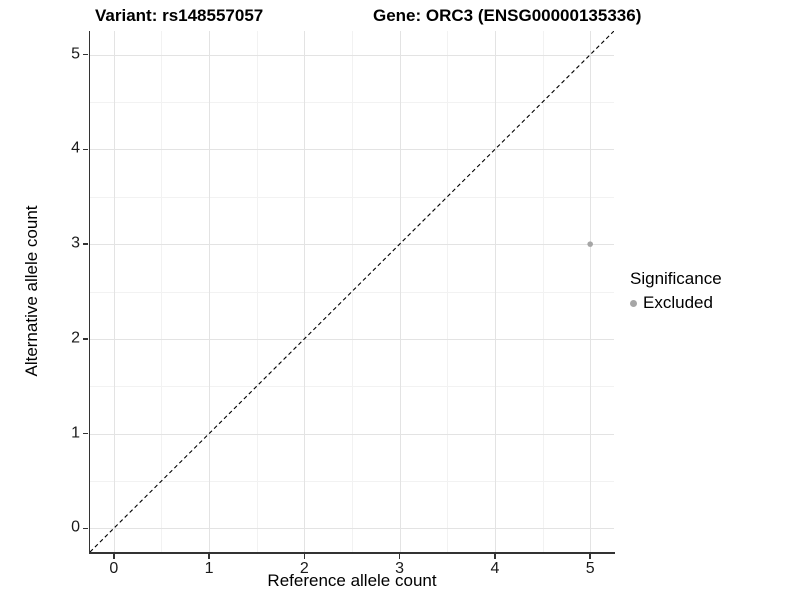 The width and height of the screenshot is (800, 600). Describe the element at coordinates (209, 568) in the screenshot. I see `x-tick-label: 1` at that location.